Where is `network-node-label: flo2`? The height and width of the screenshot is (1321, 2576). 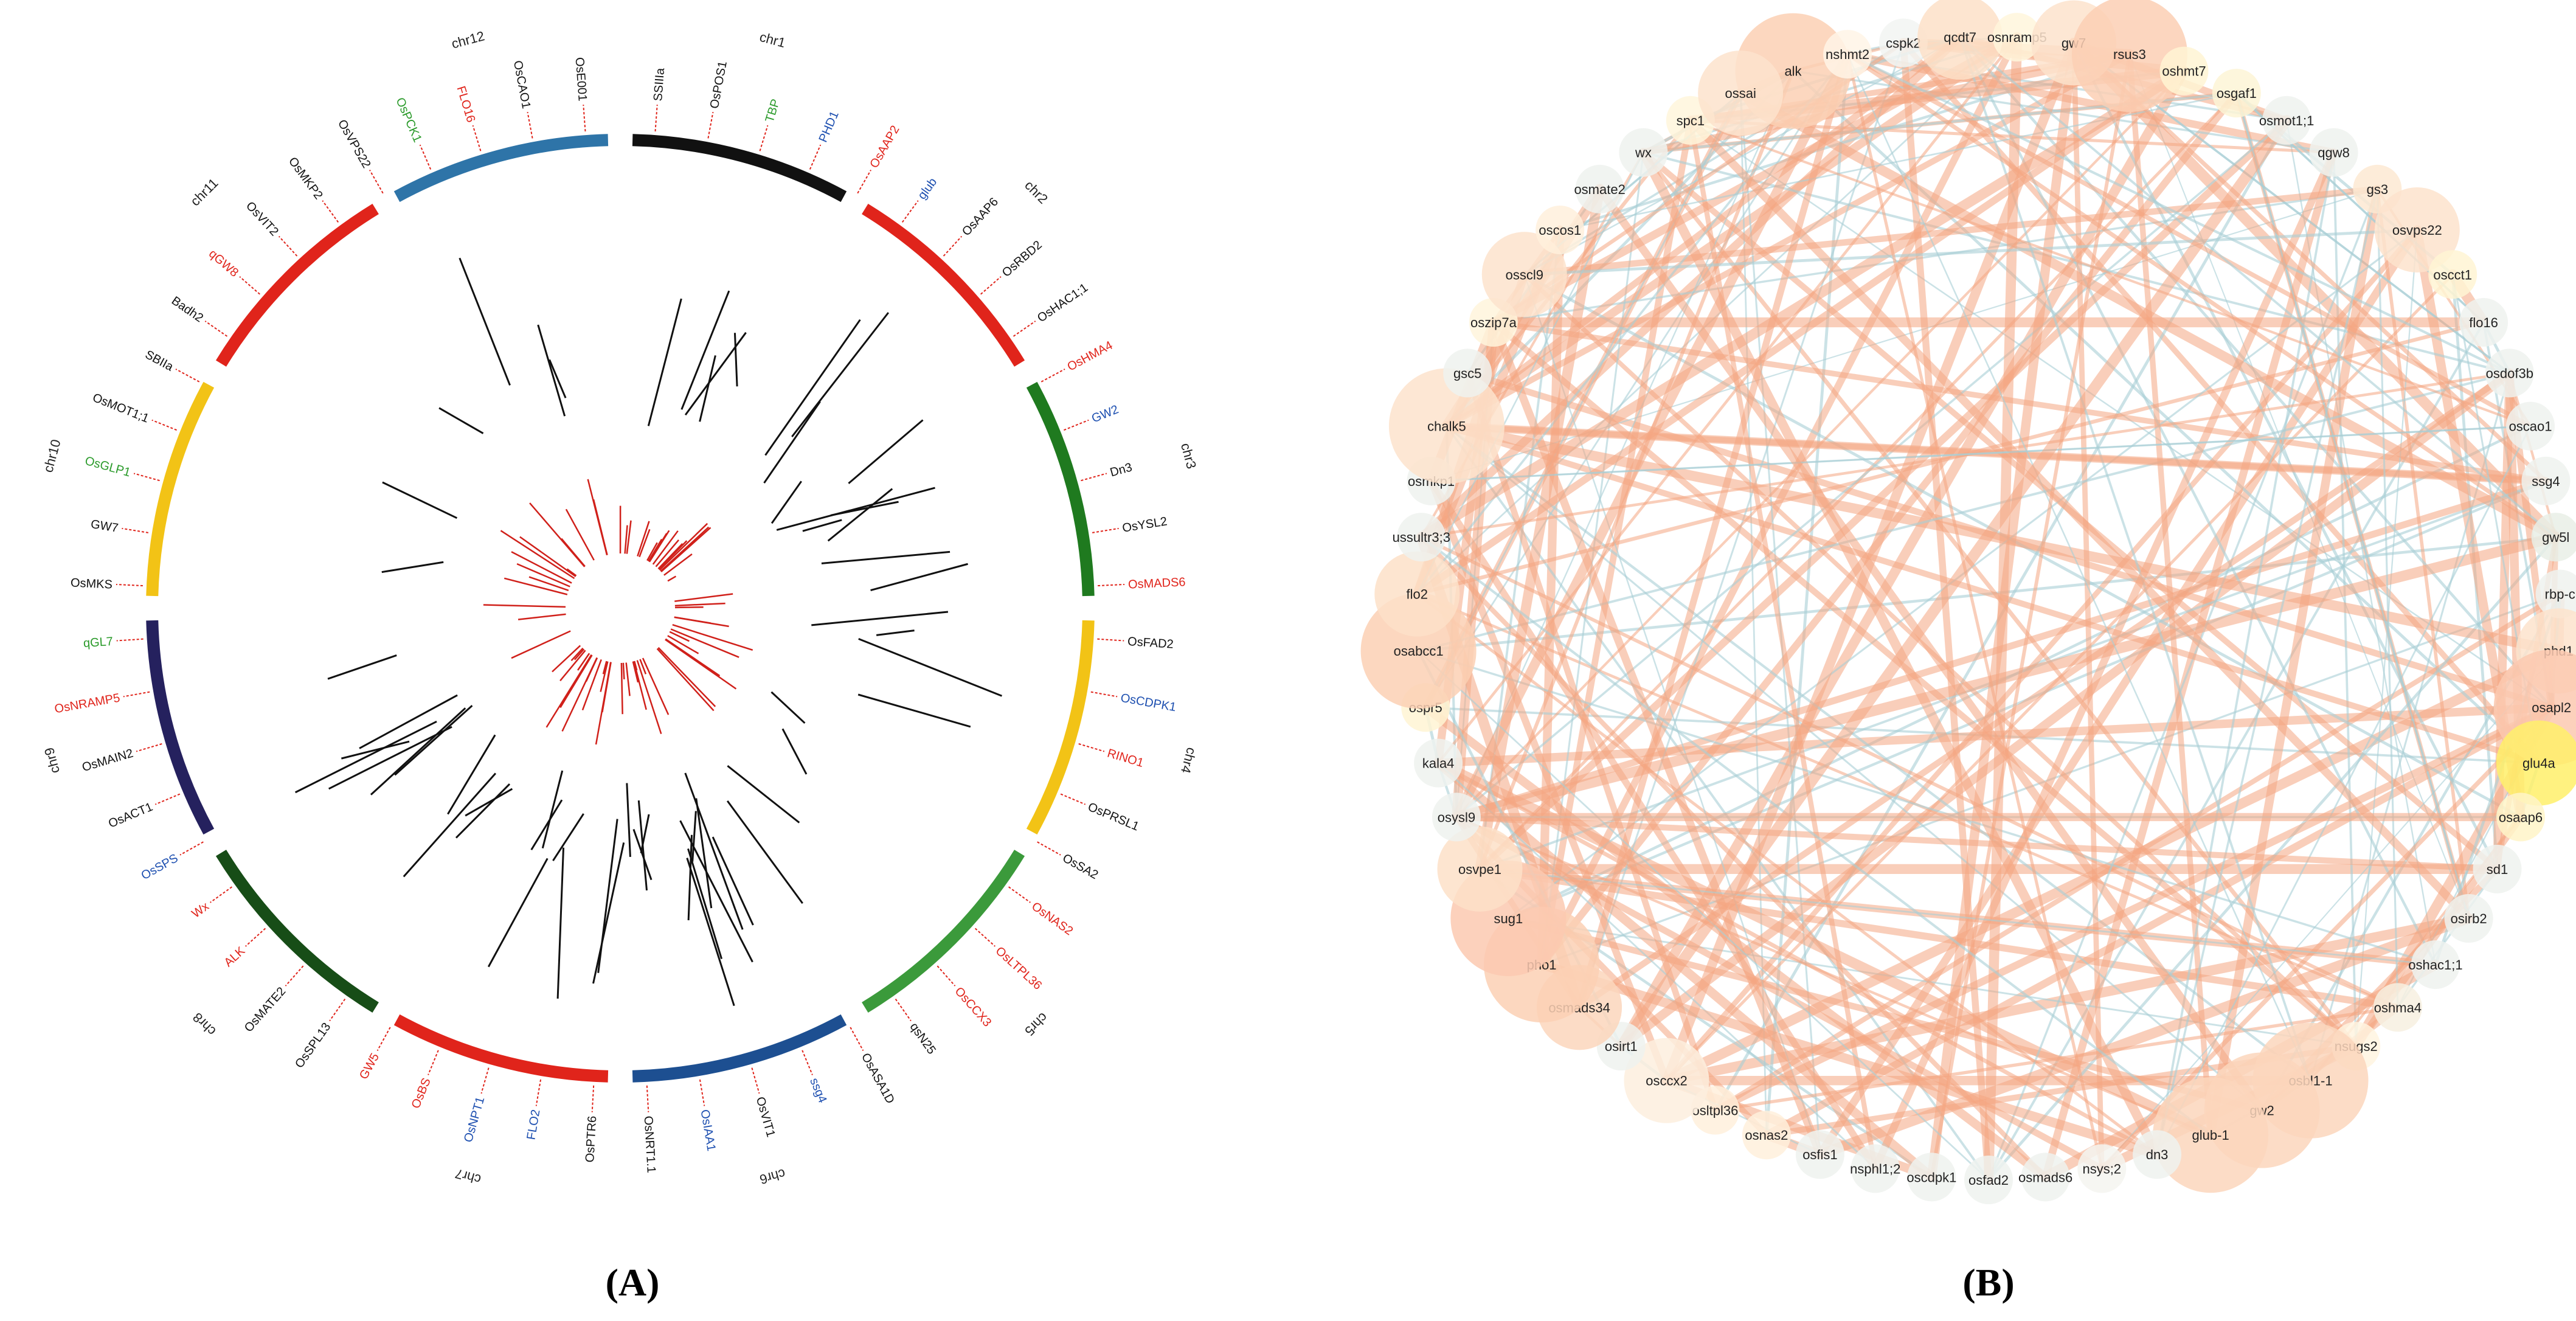
network-node-label: flo2 is located at coordinates (1417, 594).